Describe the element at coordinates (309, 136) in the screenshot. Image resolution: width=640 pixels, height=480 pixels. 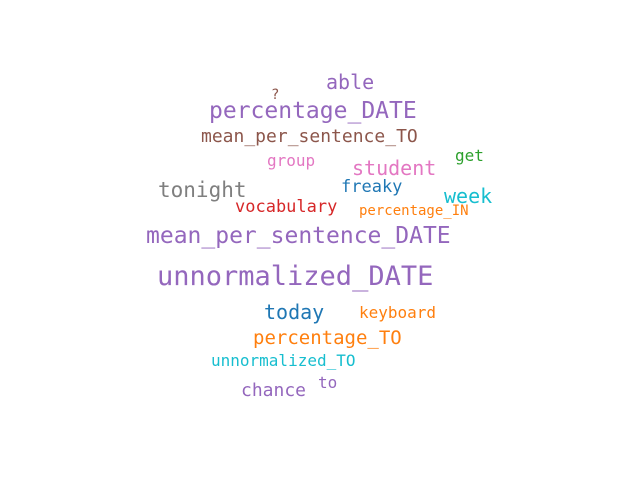
I see `word-mean-per-sentence-to: mean_per_sentence_TO` at that location.